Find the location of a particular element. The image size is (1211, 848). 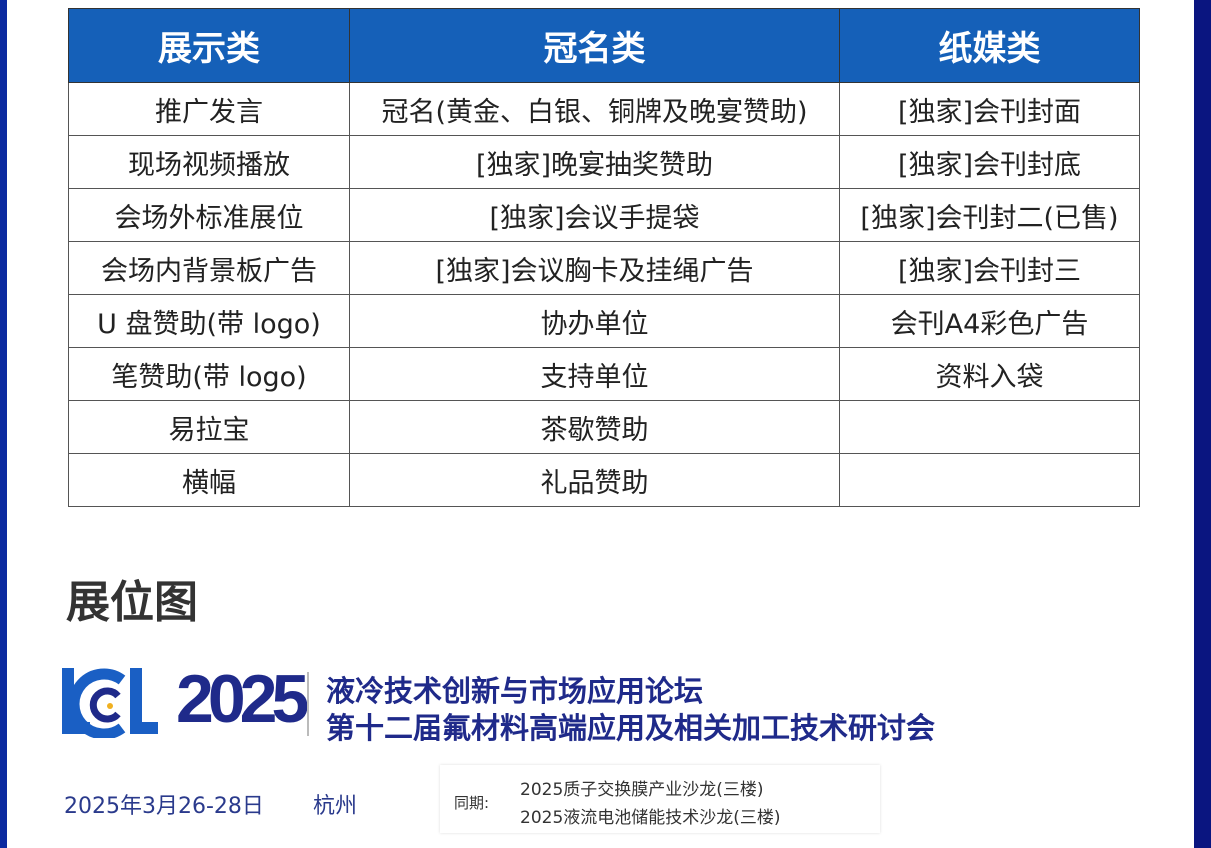

event-year: 2025 is located at coordinates (242, 699).